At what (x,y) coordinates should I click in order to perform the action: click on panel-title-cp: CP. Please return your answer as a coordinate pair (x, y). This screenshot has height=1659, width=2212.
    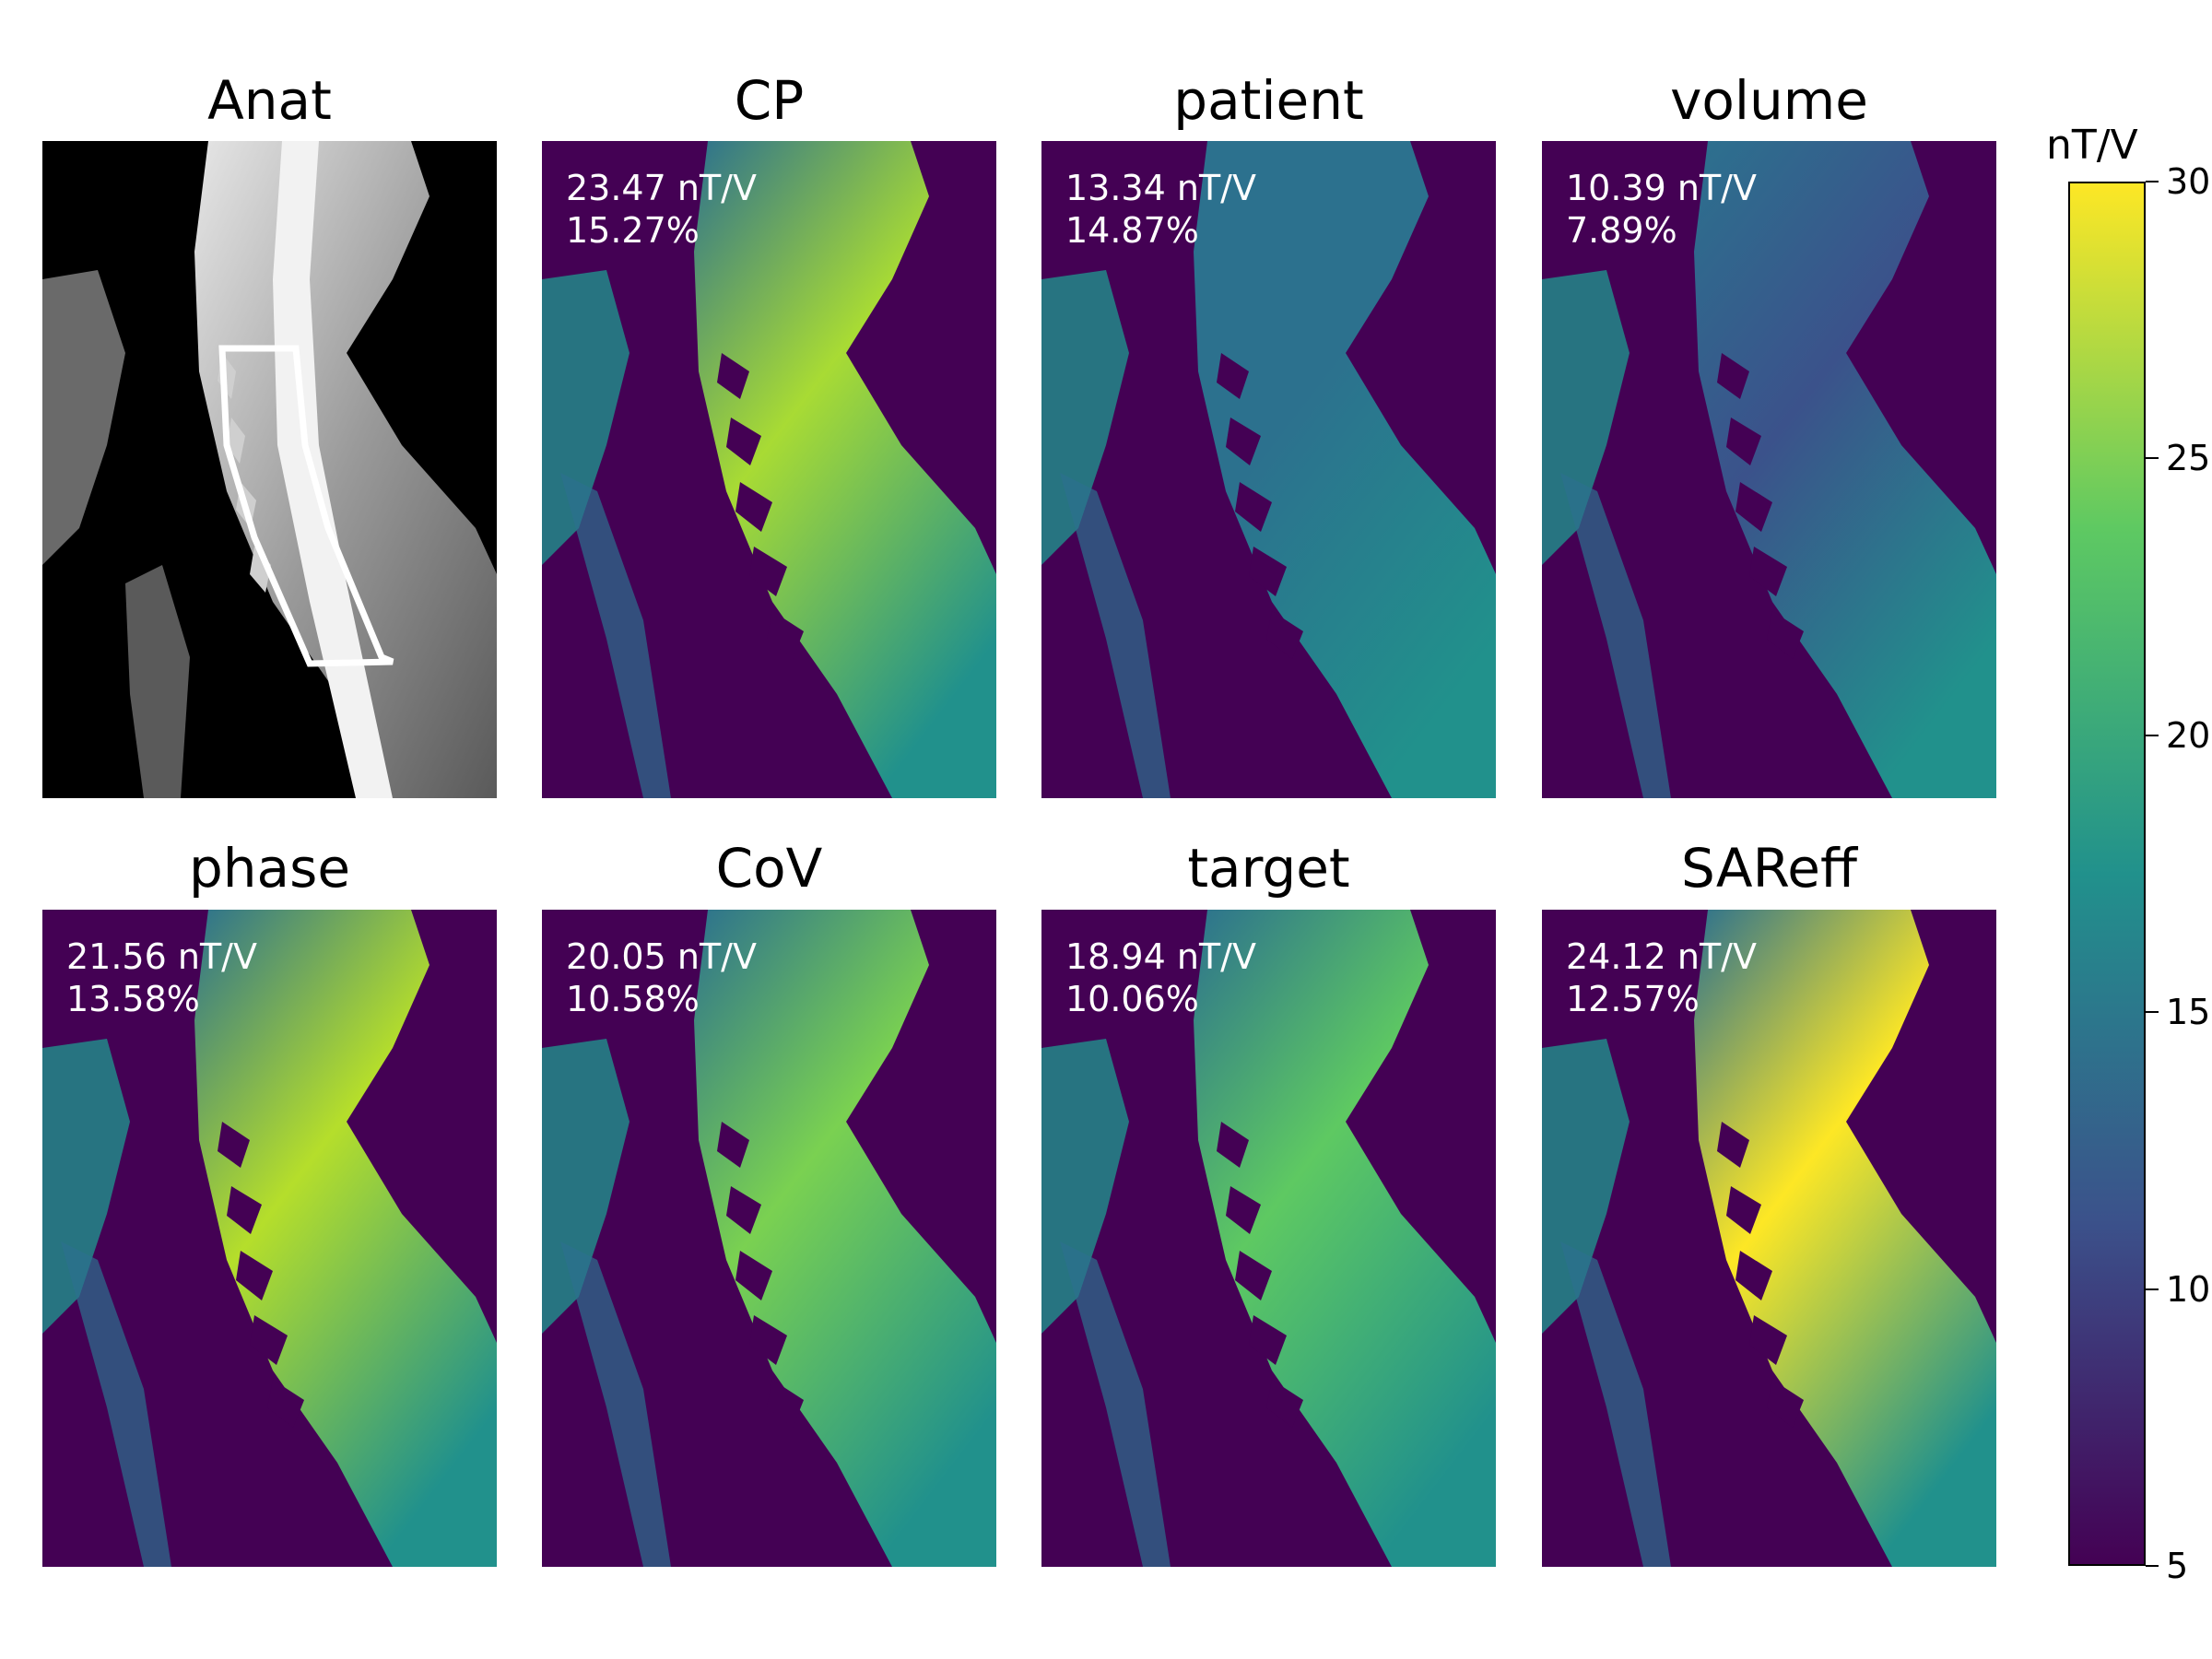
    Looking at the image, I should click on (769, 100).